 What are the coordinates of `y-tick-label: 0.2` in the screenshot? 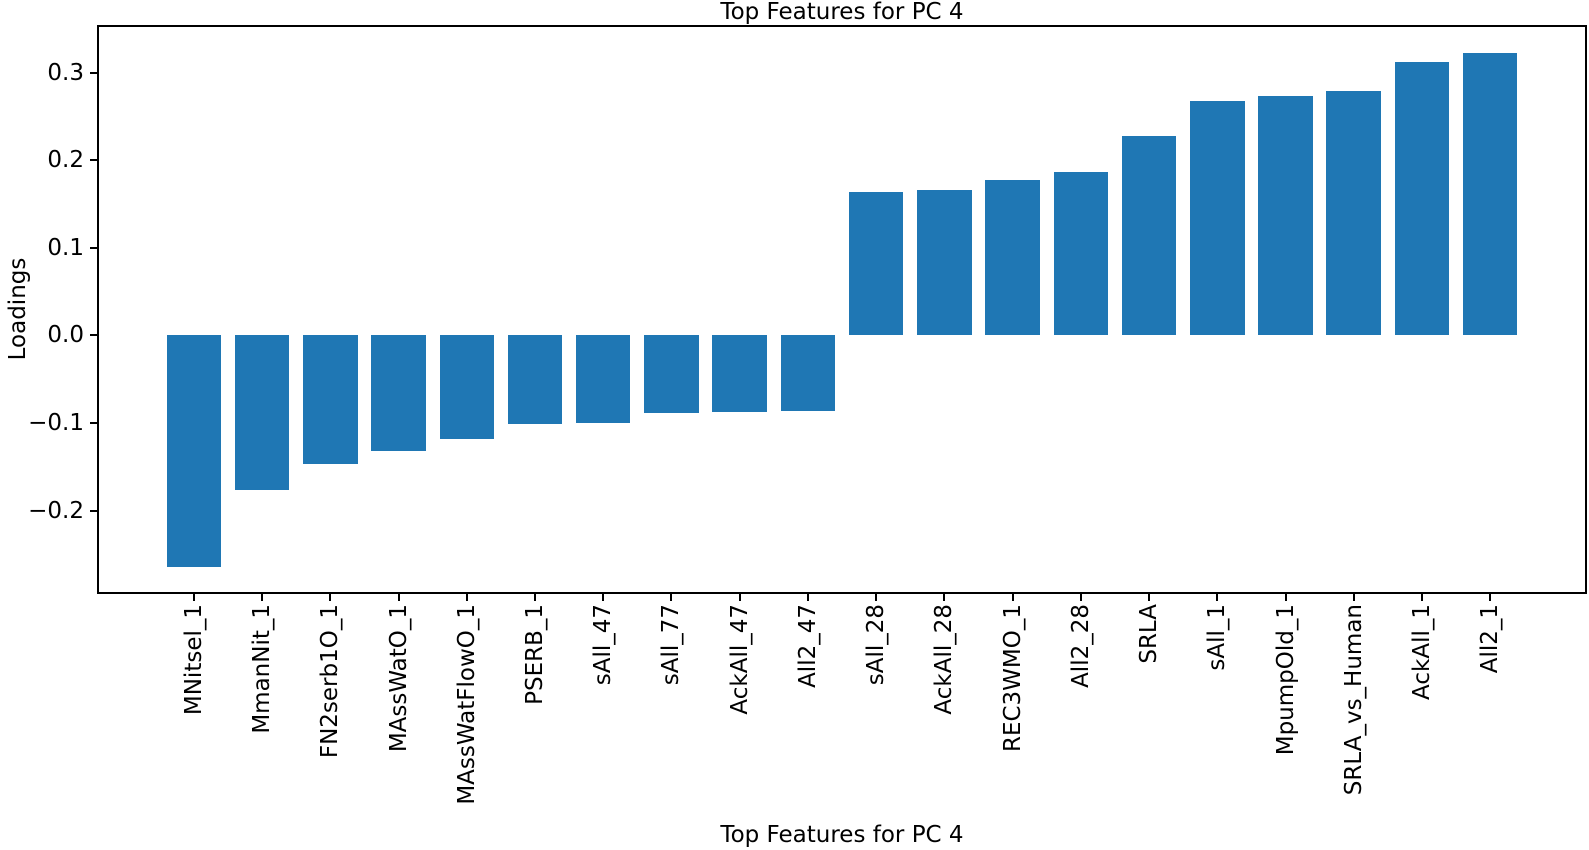 It's located at (65, 160).